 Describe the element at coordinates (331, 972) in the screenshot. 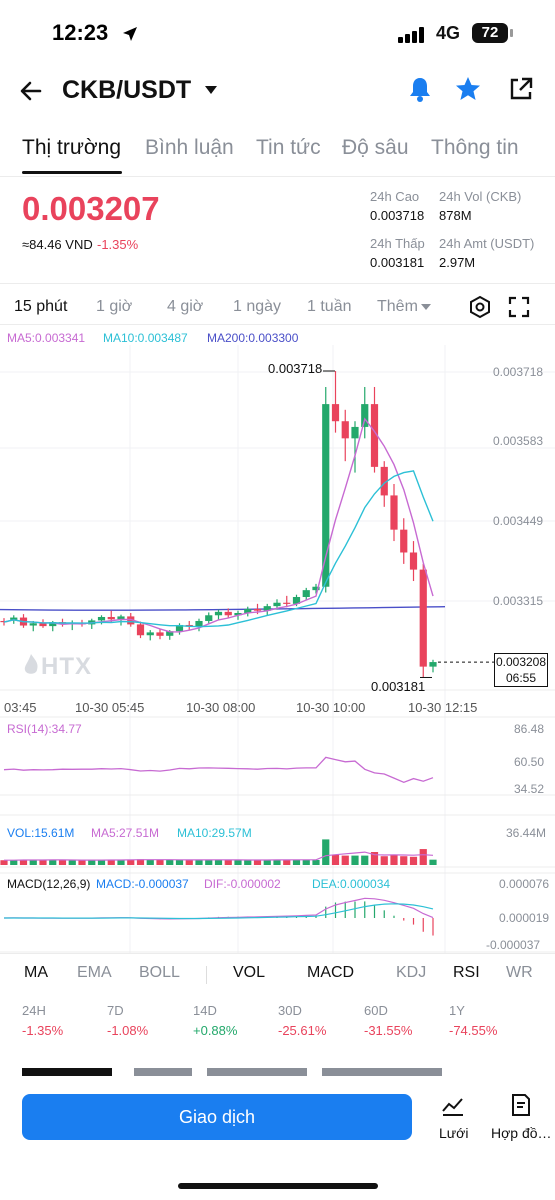

I see `ind-macd: MACD` at that location.